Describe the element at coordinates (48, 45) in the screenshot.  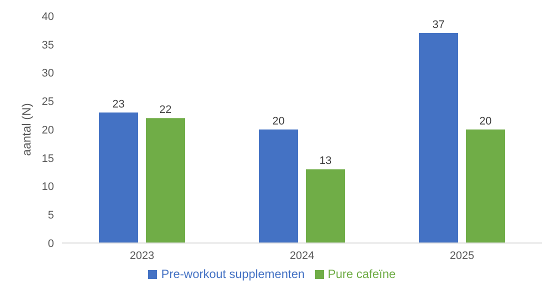
I see `y-tick-label: 35` at that location.